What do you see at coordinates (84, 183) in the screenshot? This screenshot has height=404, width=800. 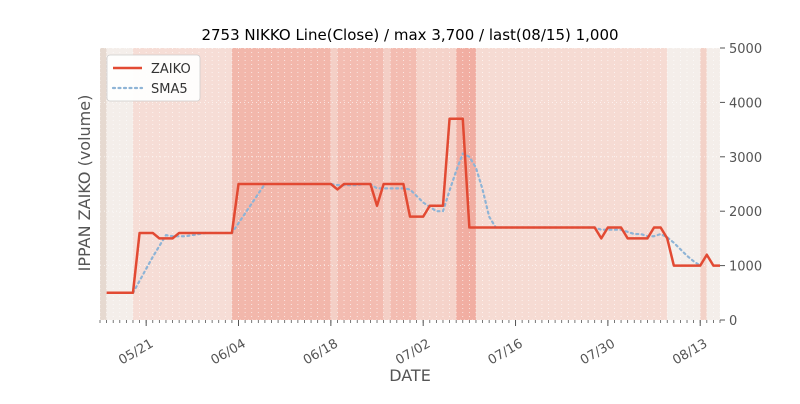 I see `y-axis-label: IPPAN ZAIKO (volume)` at bounding box center [84, 183].